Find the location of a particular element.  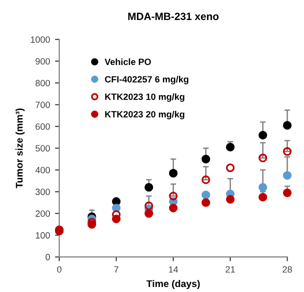

y-tick-label: 800 is located at coordinates (43, 83).